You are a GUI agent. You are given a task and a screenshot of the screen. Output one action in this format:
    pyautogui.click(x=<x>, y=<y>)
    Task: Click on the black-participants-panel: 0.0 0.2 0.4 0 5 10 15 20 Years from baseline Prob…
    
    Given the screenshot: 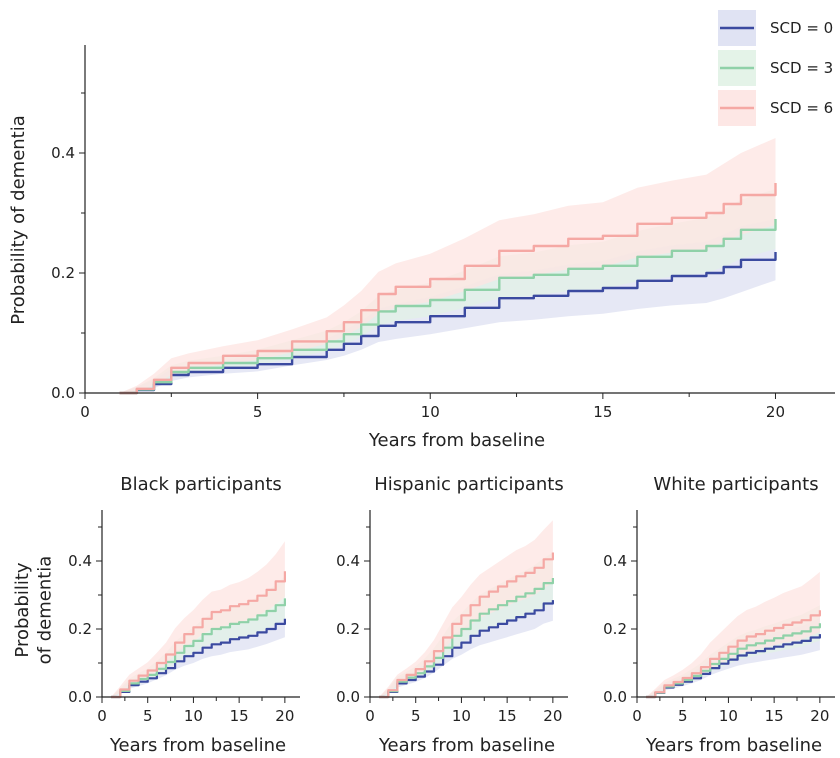 What is the action you would take?
    pyautogui.click(x=156, y=615)
    